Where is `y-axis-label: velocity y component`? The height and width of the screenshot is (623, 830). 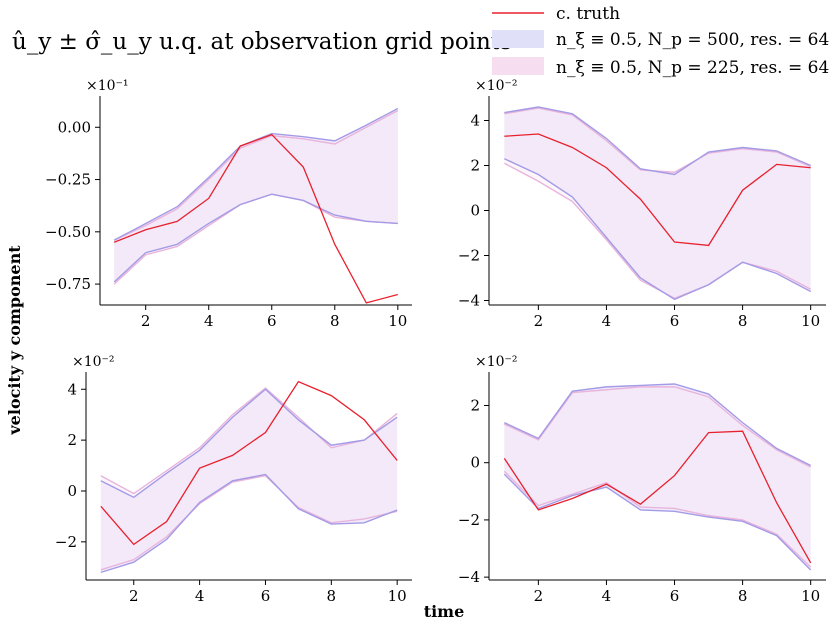
y-axis-label: velocity y component is located at coordinates (14, 340).